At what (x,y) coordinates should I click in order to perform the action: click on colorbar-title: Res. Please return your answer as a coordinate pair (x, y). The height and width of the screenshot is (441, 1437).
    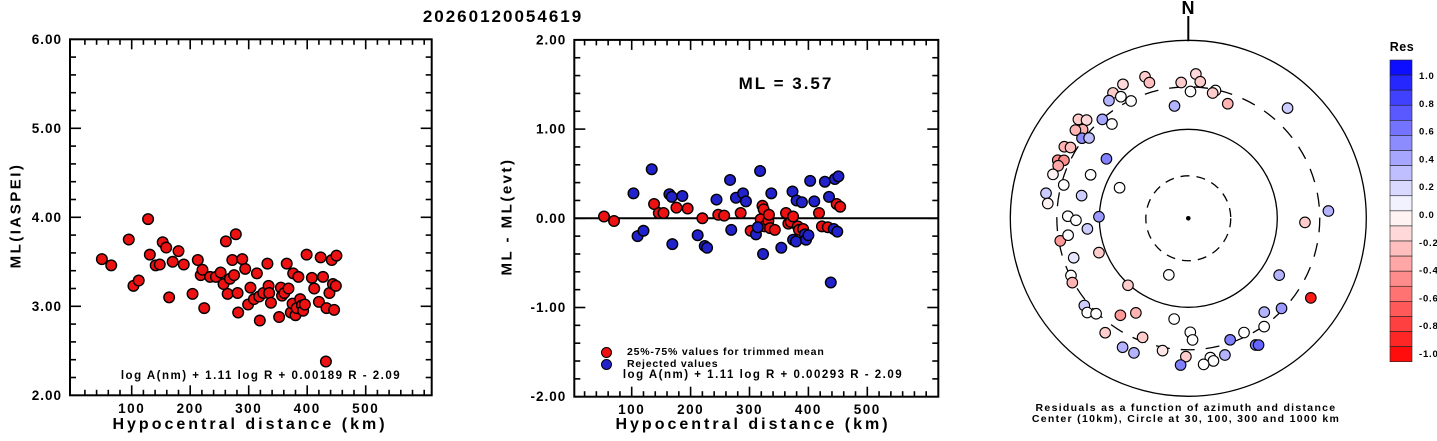
    Looking at the image, I should click on (1402, 47).